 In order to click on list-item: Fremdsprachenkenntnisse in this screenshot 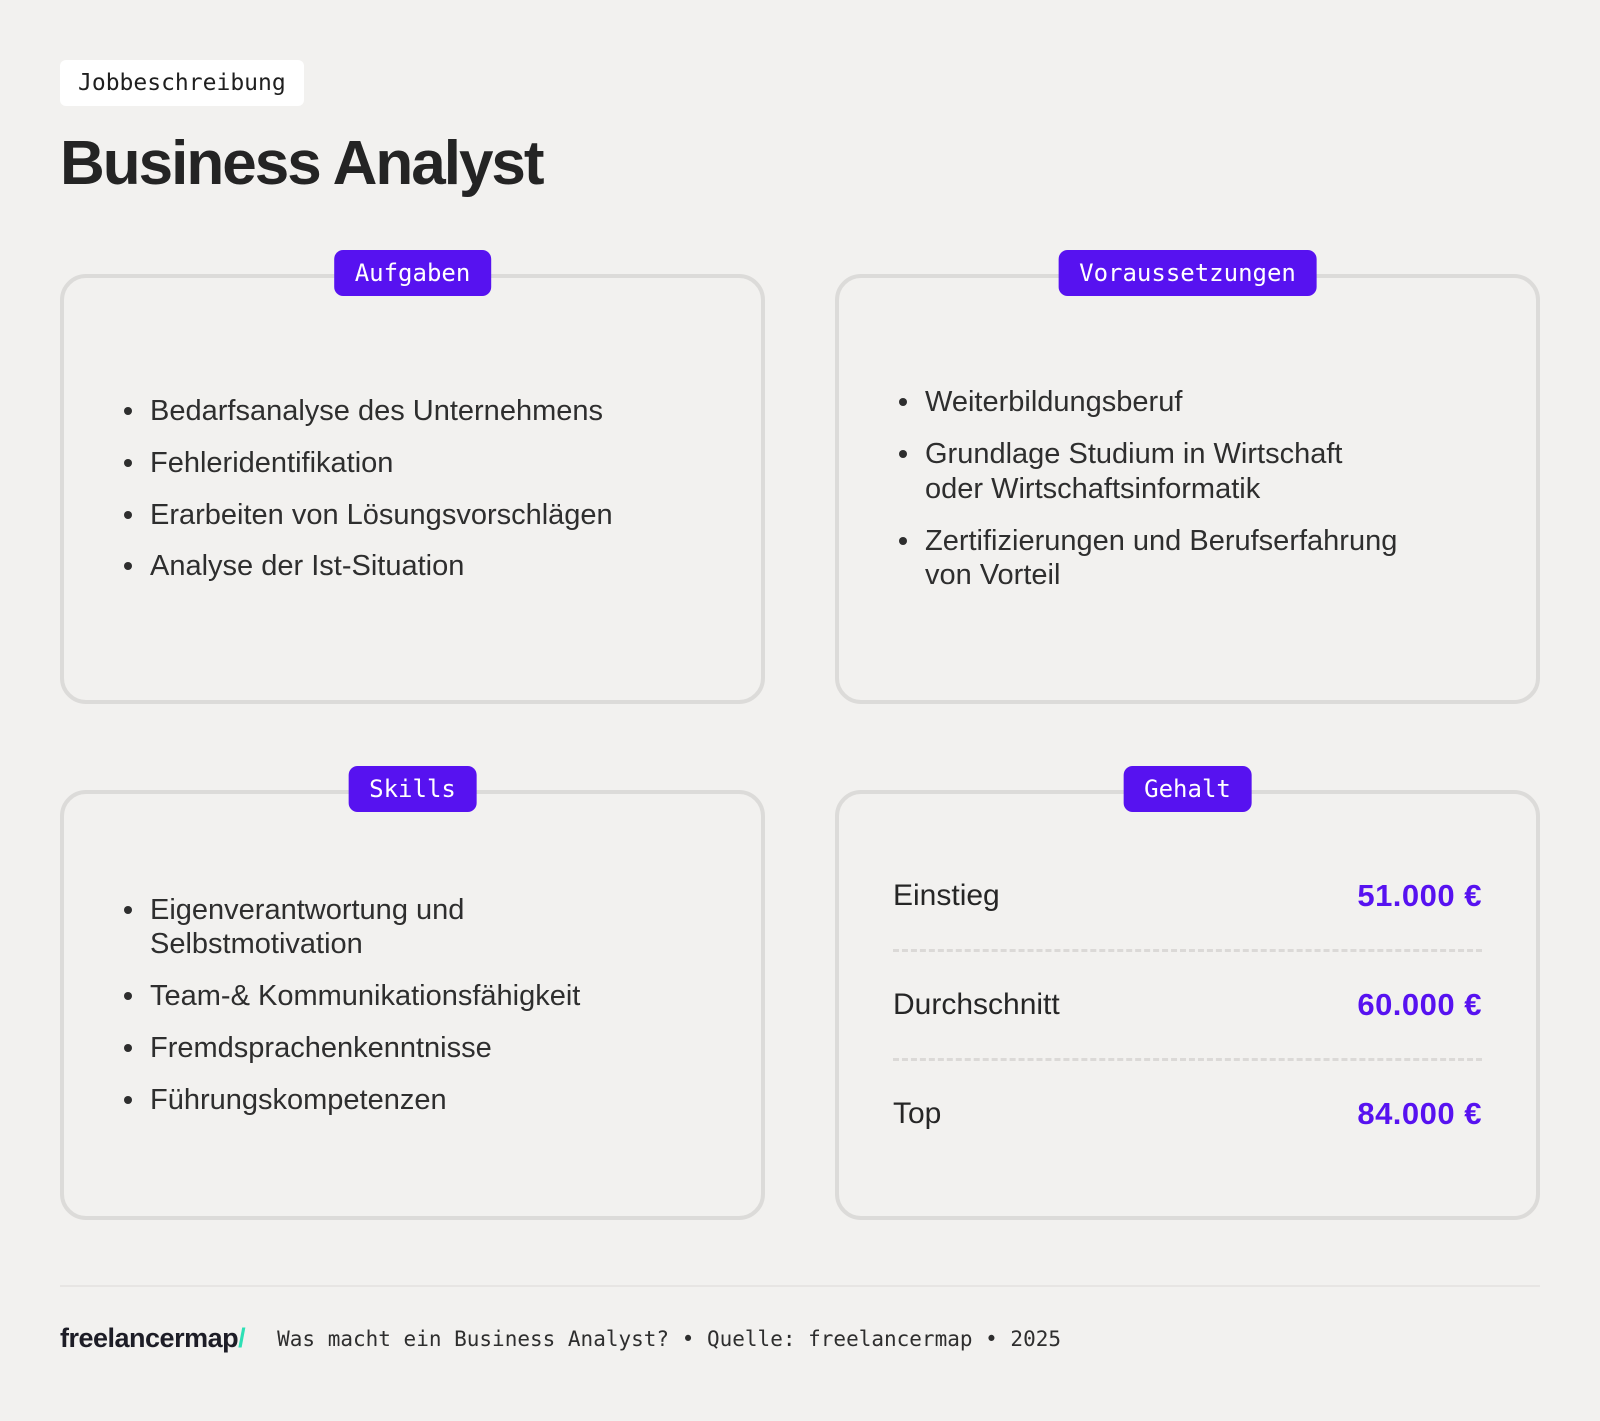, I will do `click(418, 1048)`.